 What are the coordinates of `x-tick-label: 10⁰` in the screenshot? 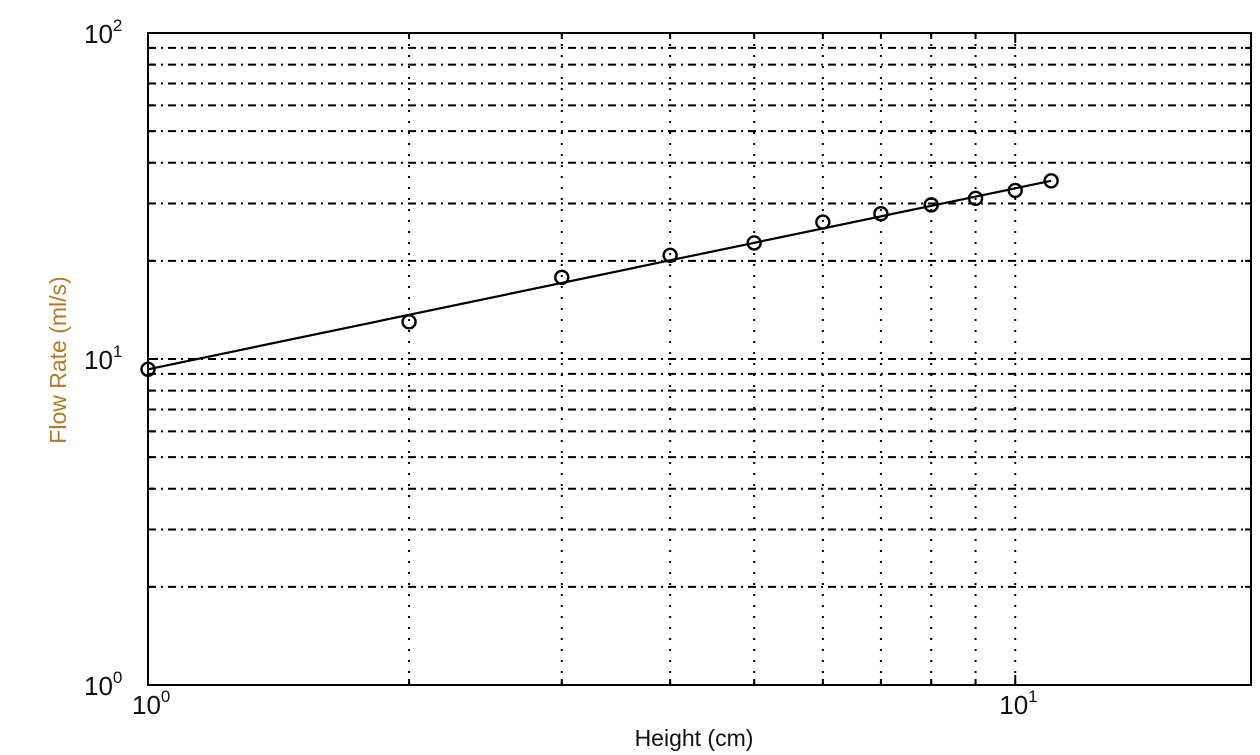 It's located at (151, 703).